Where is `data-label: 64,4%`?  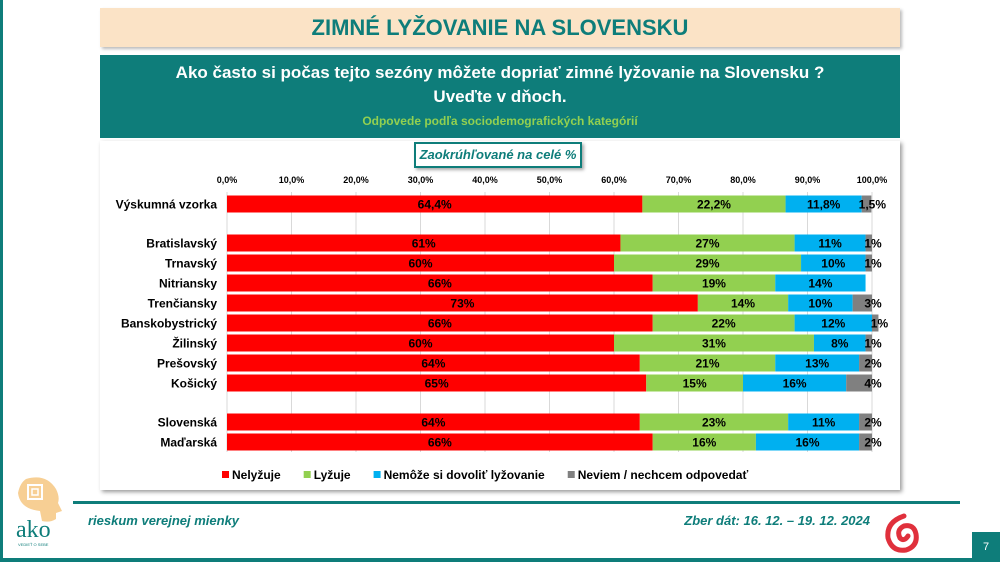
data-label: 64,4% is located at coordinates (435, 205).